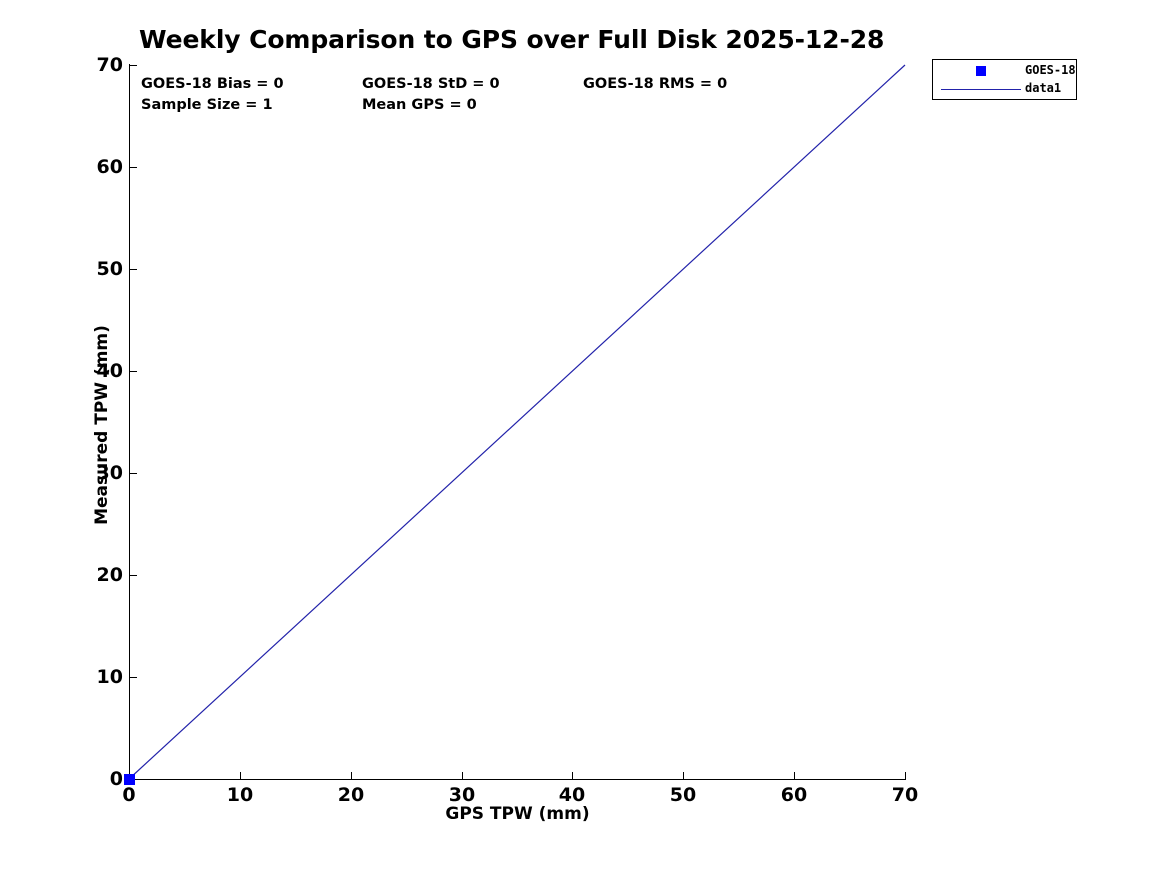  I want to click on legend-line-marker-icon, so click(981, 89).